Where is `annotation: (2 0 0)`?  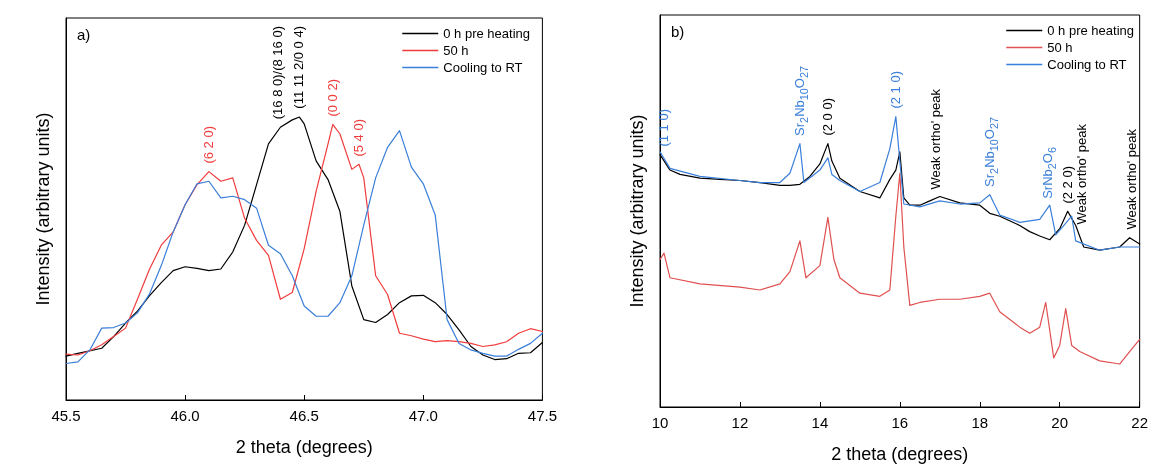 annotation: (2 0 0) is located at coordinates (827, 117).